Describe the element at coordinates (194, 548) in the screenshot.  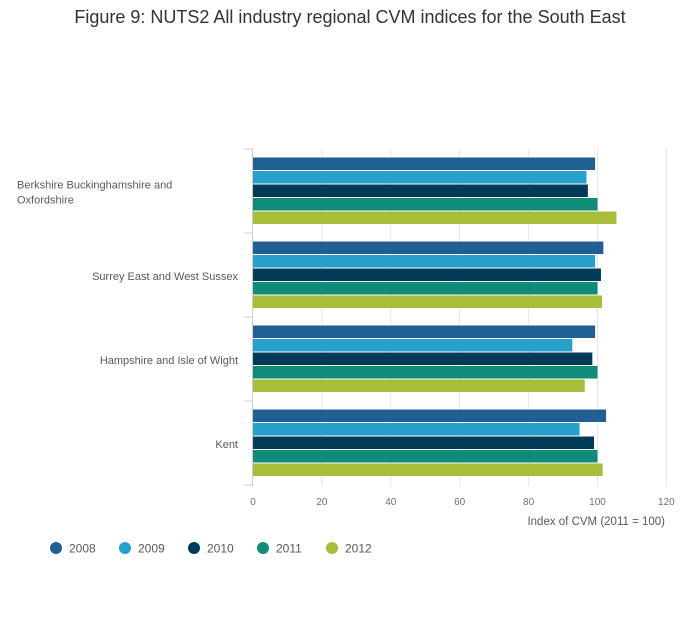
I see `legend-marker-2010` at that location.